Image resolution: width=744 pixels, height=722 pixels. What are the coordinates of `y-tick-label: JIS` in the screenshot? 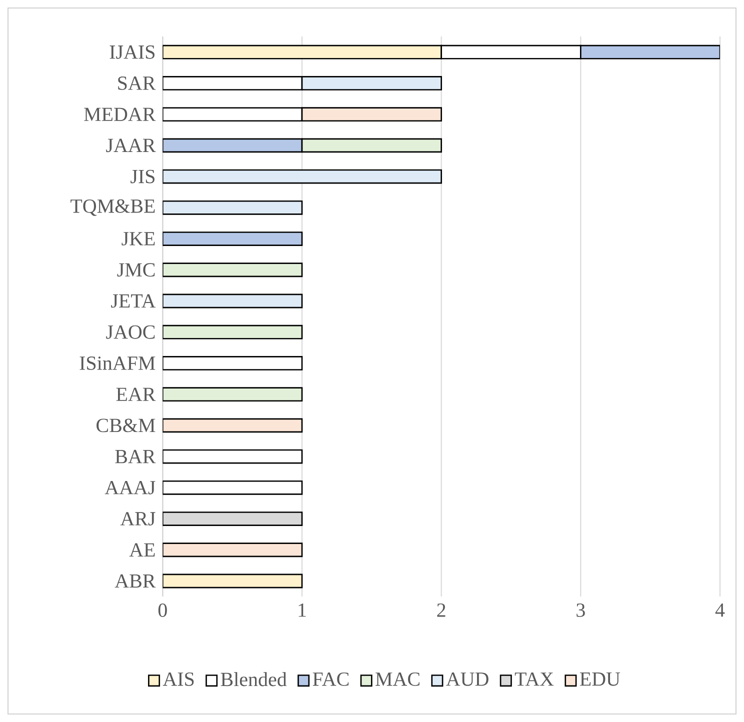 It's located at (142, 177).